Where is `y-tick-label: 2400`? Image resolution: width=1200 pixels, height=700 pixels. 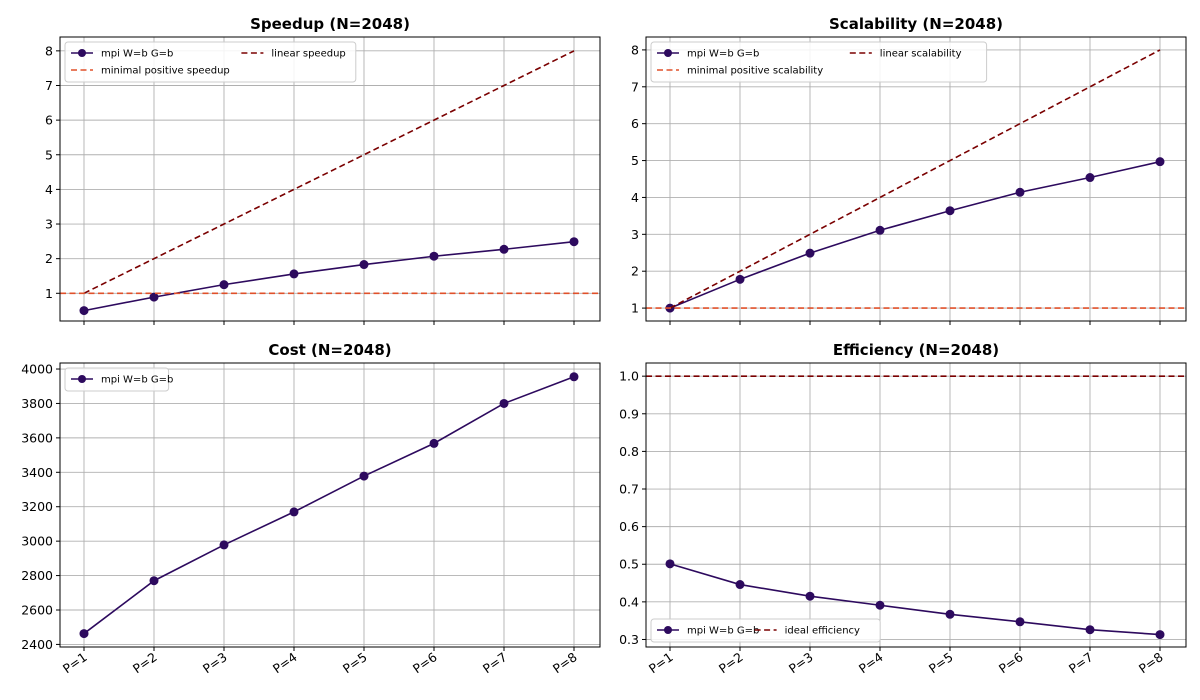
y-tick-label: 2400 is located at coordinates (37, 644).